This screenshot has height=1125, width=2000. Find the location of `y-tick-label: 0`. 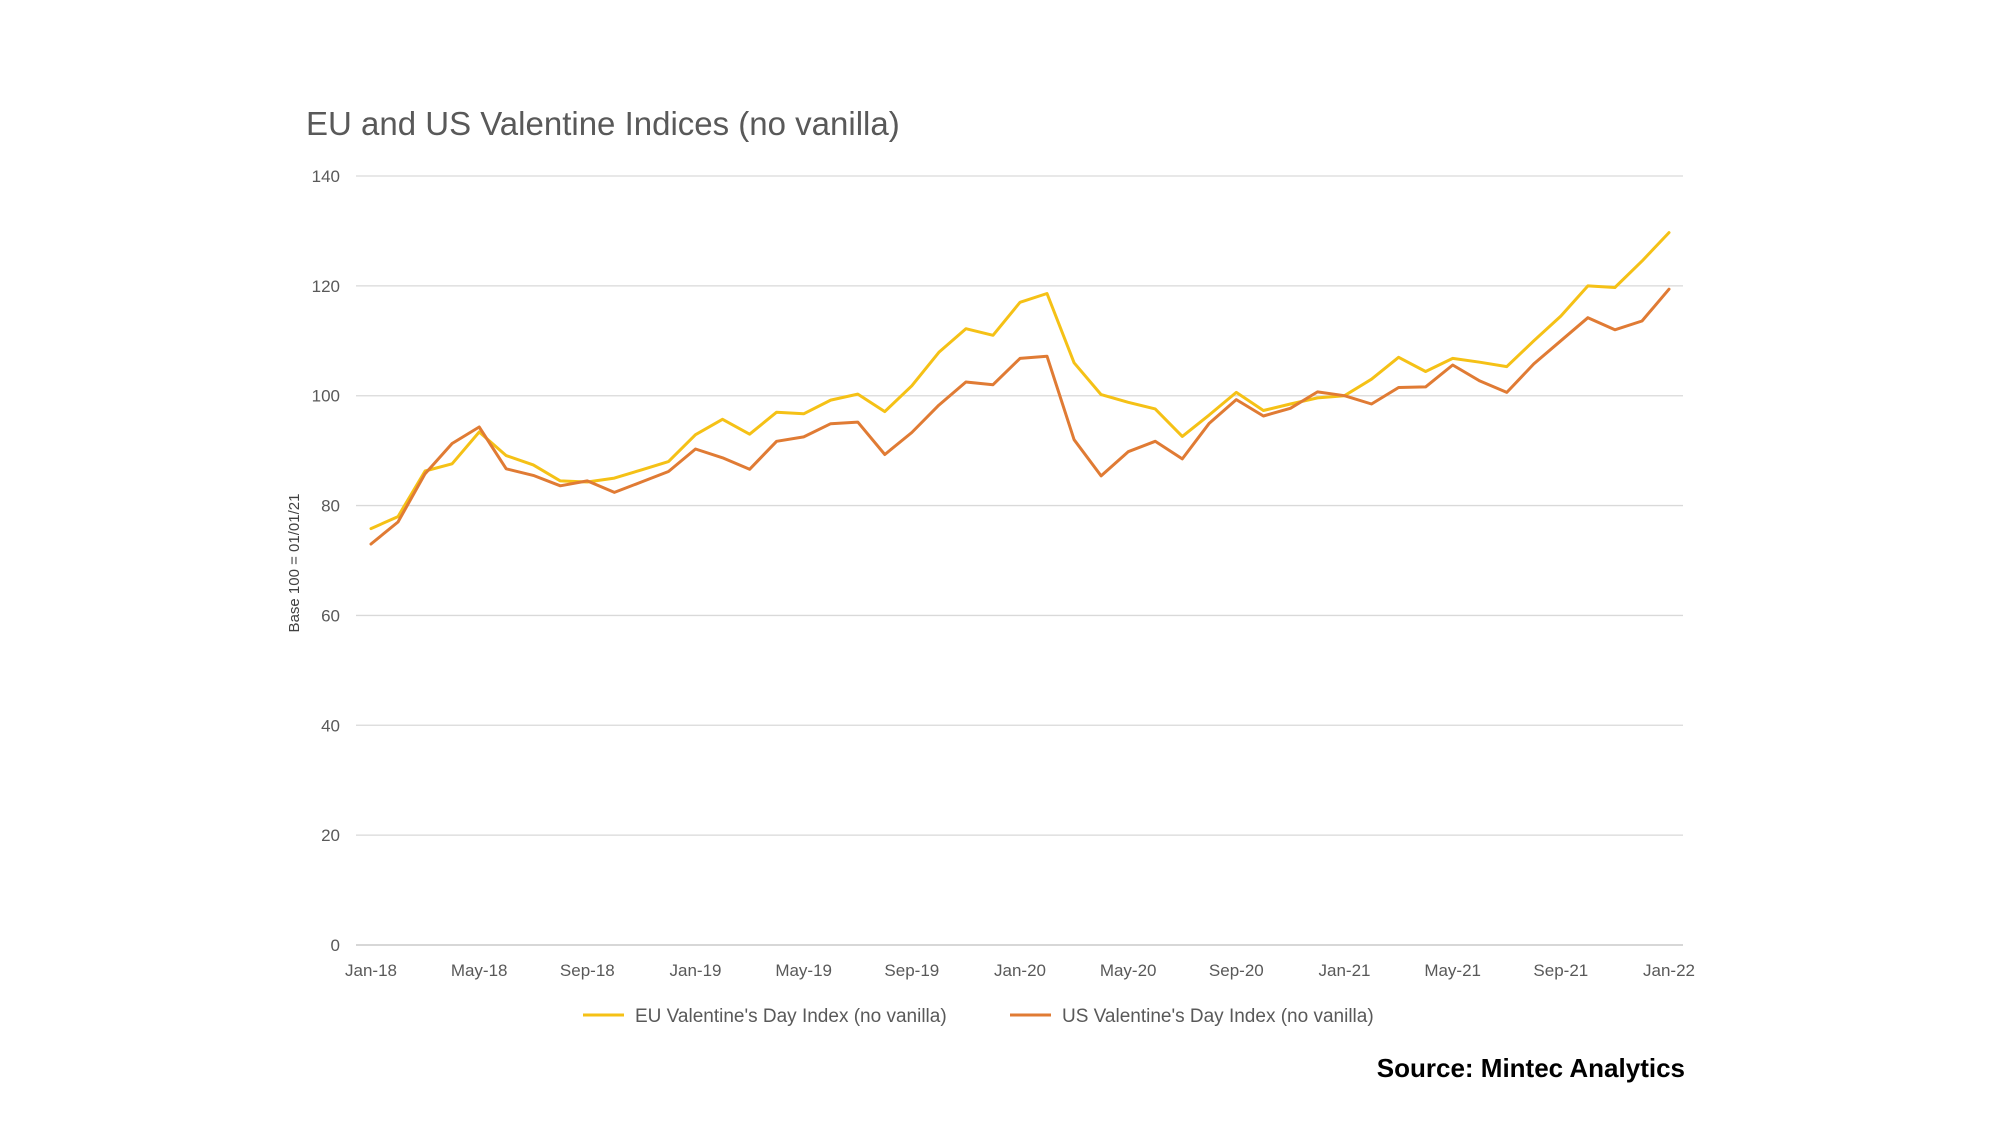

y-tick-label: 0 is located at coordinates (335, 945).